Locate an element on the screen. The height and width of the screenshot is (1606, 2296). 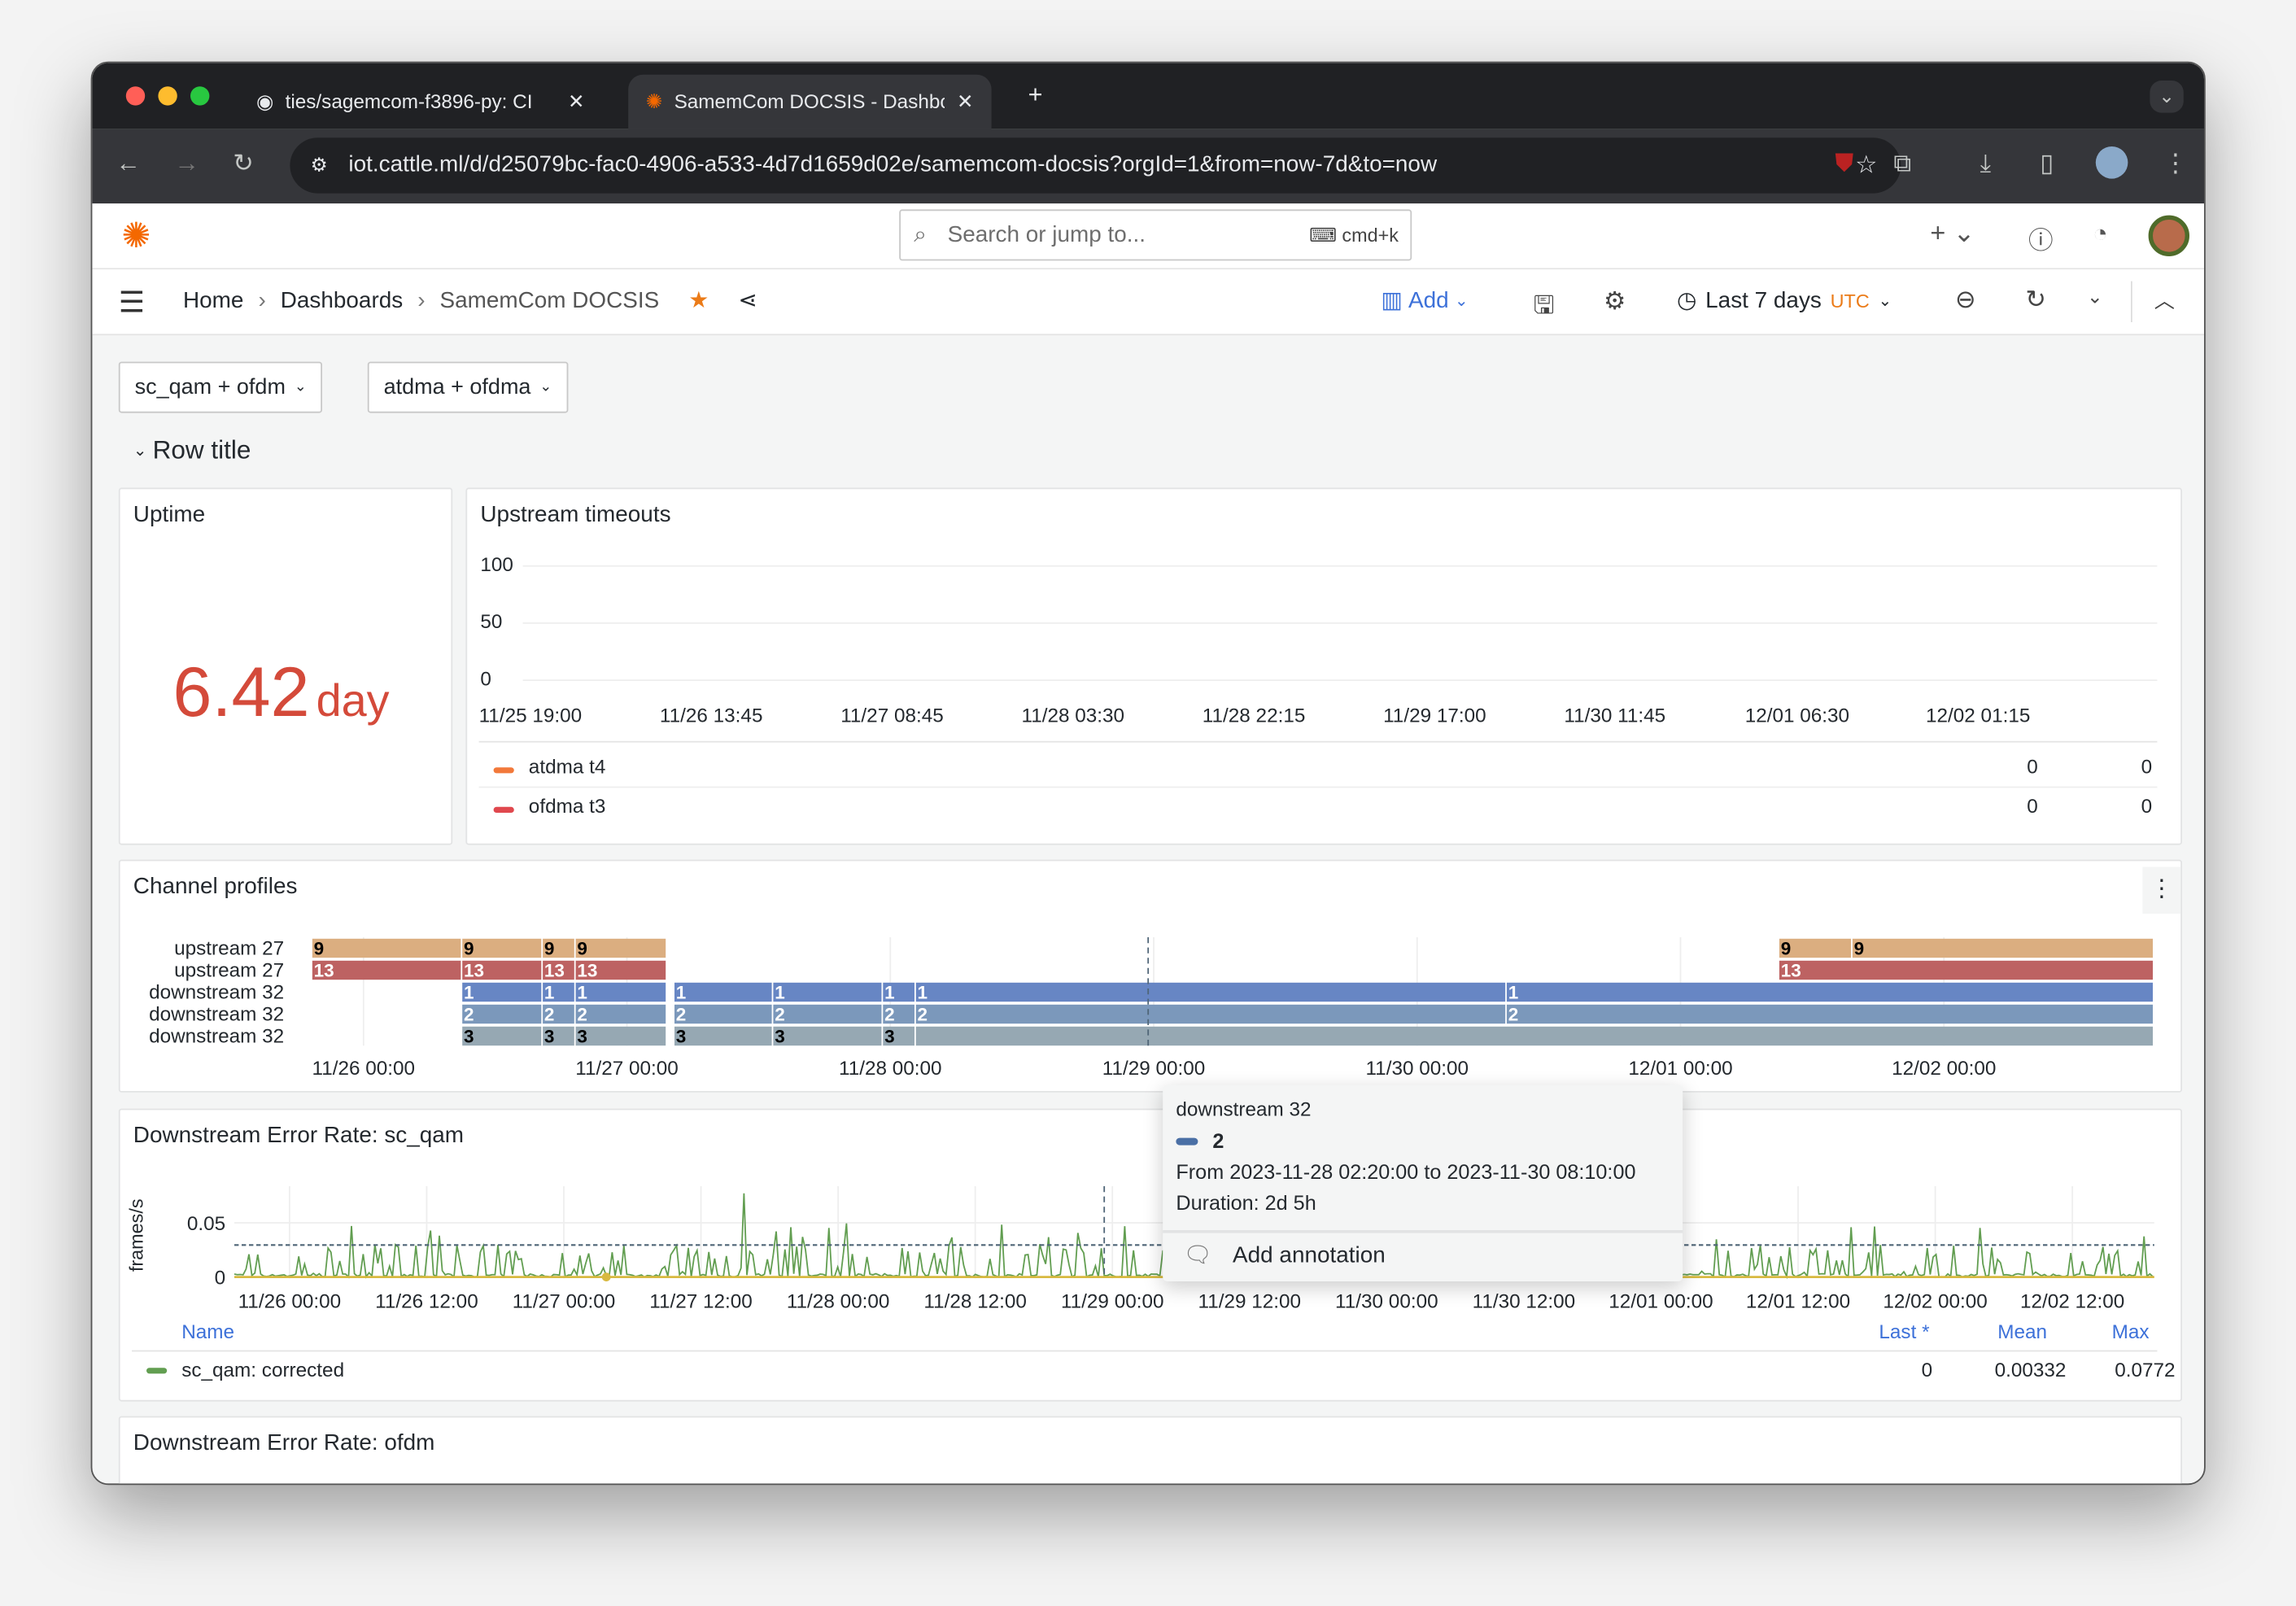
add-annotation-button: 🗨 Add annotation is located at coordinates (1284, 1255).